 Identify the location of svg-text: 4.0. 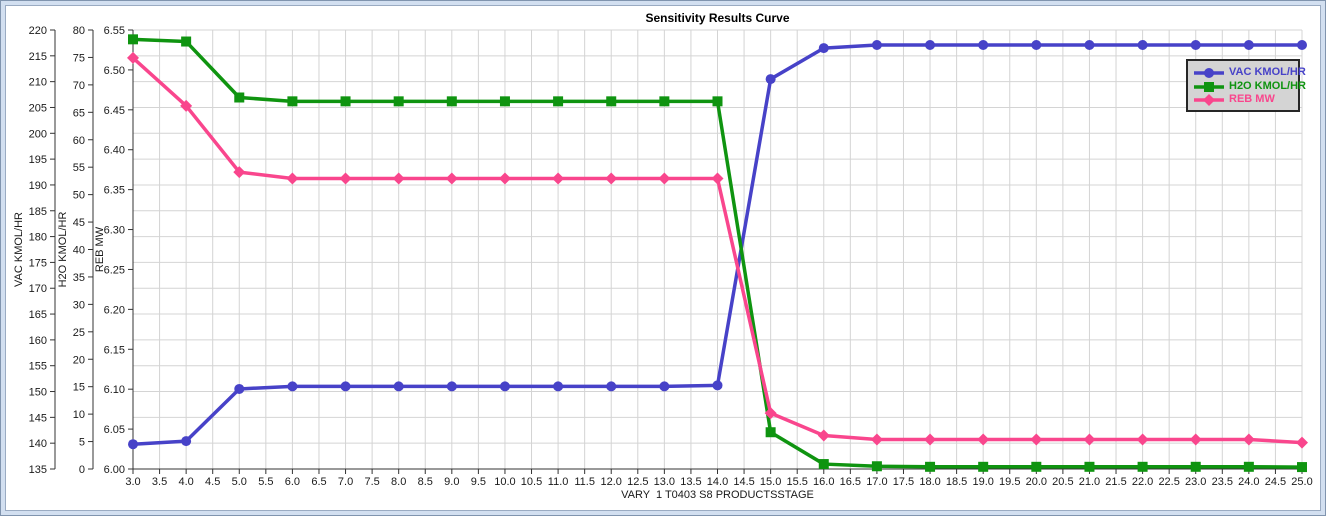
(185, 482).